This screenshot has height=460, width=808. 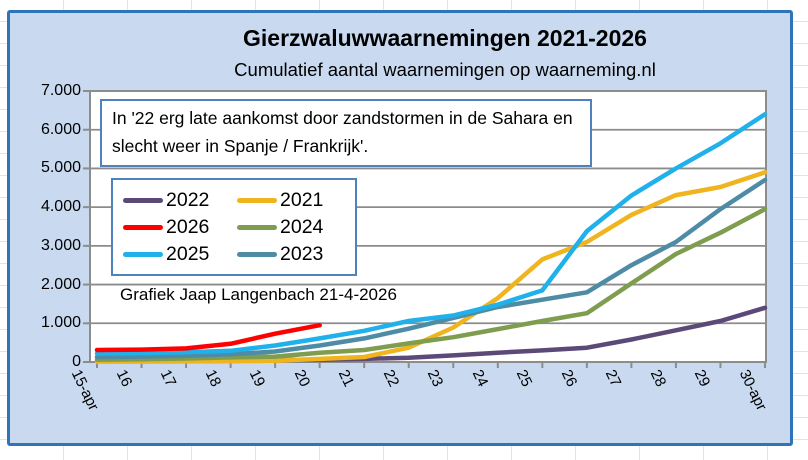 I want to click on legend-item-2022: 2022, so click(x=177, y=200).